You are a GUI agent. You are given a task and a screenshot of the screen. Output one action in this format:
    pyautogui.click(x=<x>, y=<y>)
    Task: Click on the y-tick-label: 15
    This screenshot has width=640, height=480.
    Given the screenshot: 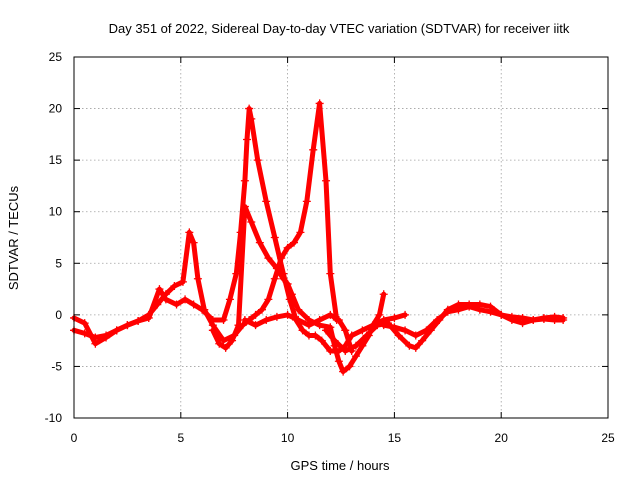 What is the action you would take?
    pyautogui.click(x=56, y=160)
    